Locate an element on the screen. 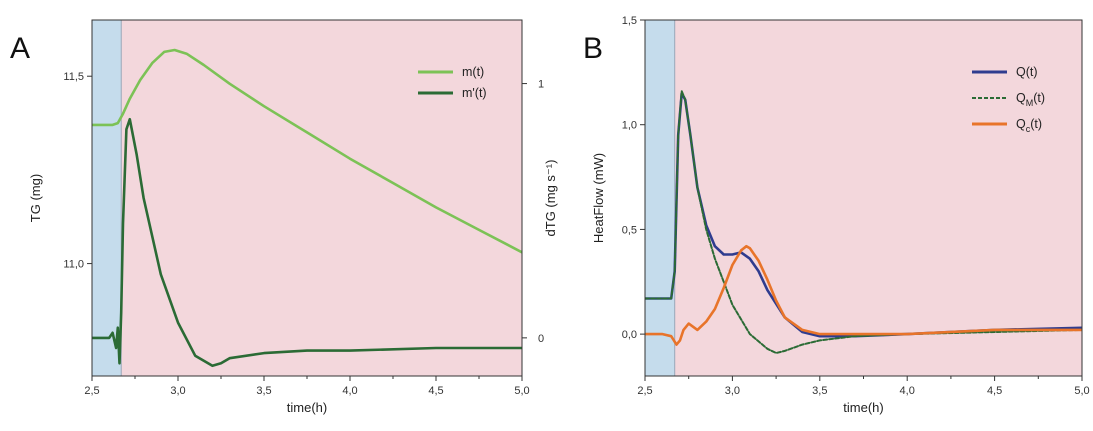  y-right-tick-label: 0 is located at coordinates (541, 339).